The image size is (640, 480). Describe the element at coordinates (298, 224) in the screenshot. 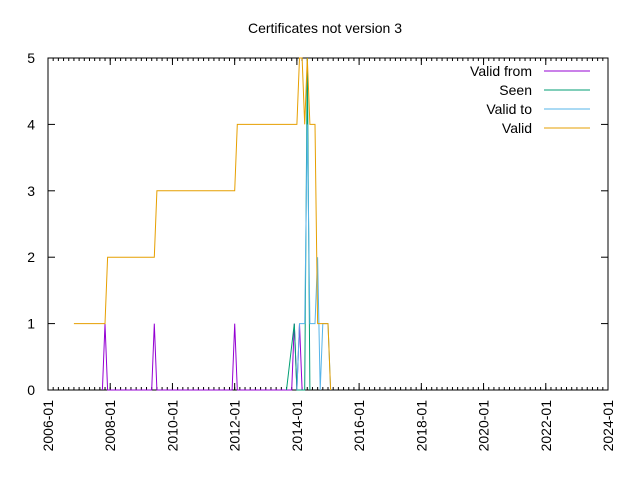

I see `series-line-seen` at that location.